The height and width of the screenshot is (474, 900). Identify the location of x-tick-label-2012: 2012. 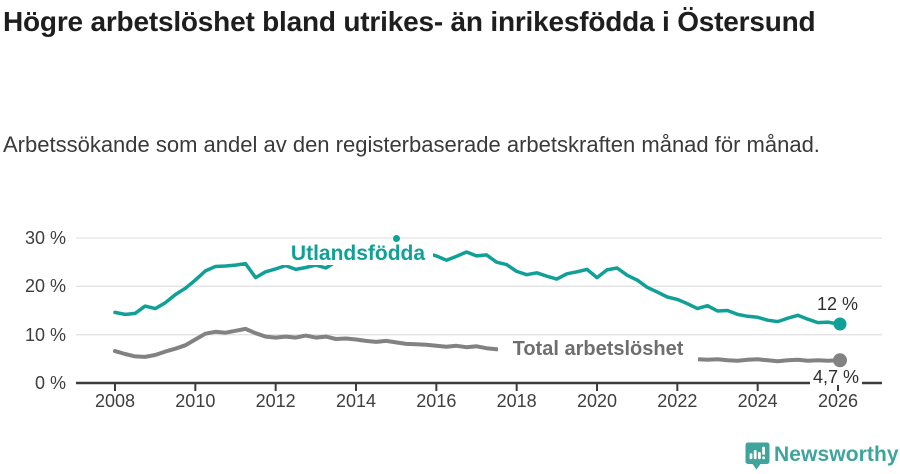
(275, 401).